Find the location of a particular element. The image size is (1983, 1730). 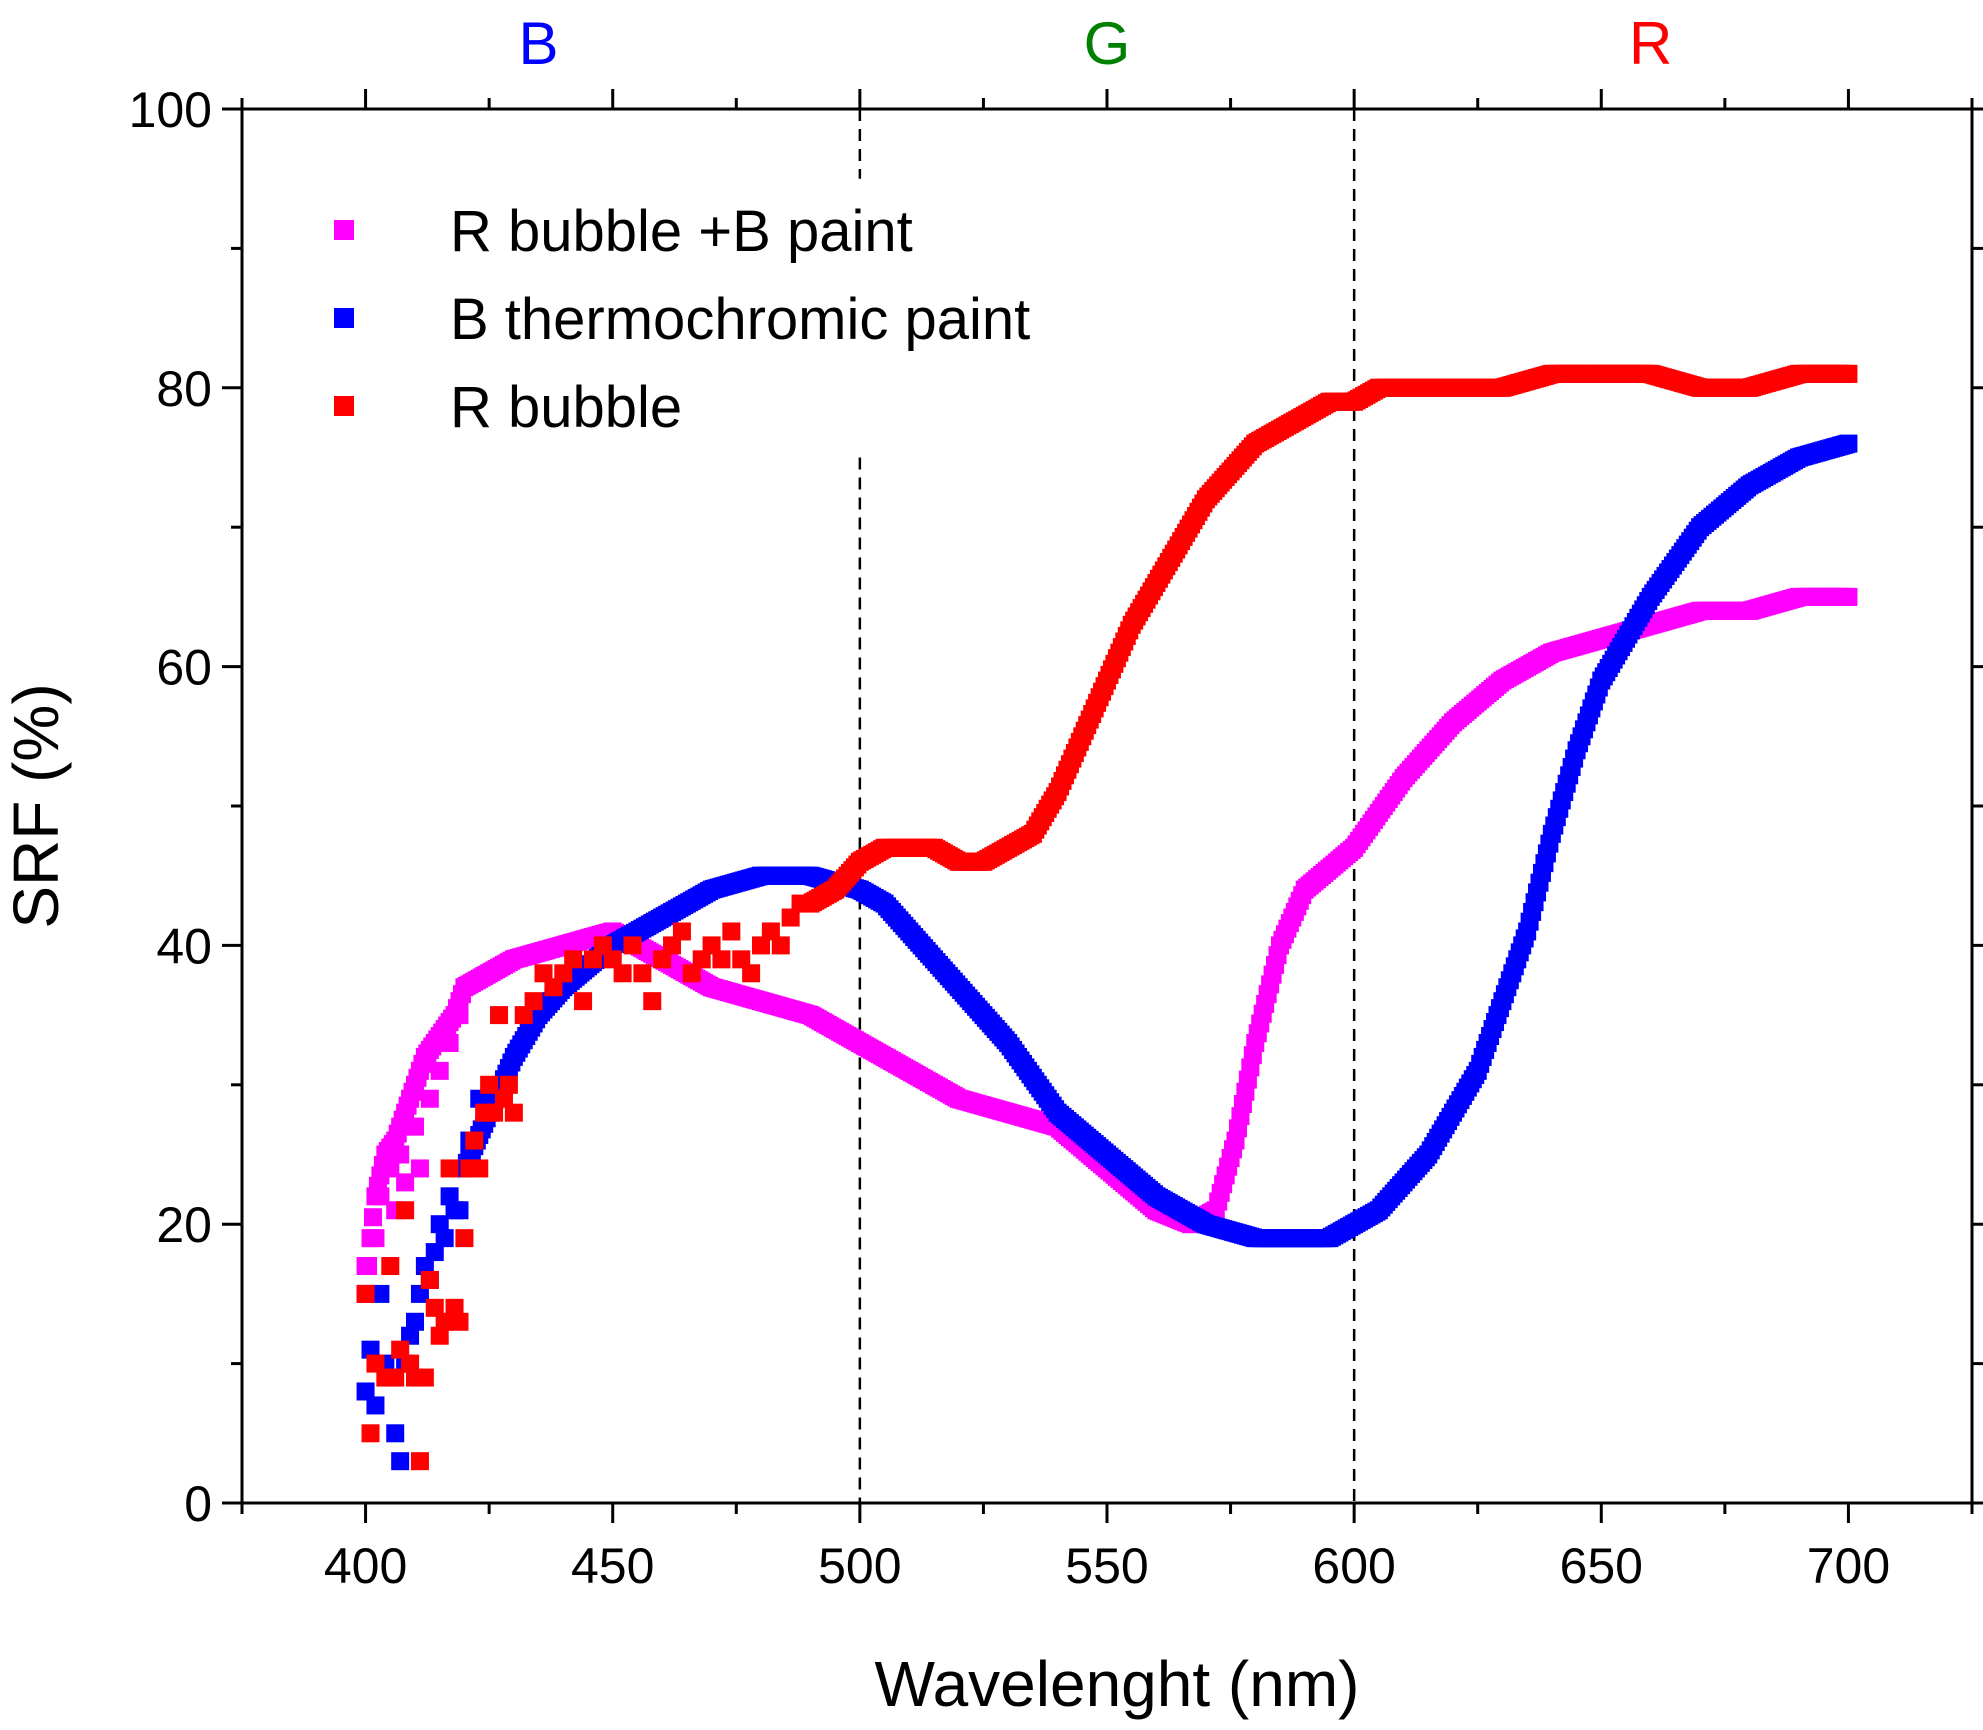

legend-label-3: R bubble is located at coordinates (566, 407).